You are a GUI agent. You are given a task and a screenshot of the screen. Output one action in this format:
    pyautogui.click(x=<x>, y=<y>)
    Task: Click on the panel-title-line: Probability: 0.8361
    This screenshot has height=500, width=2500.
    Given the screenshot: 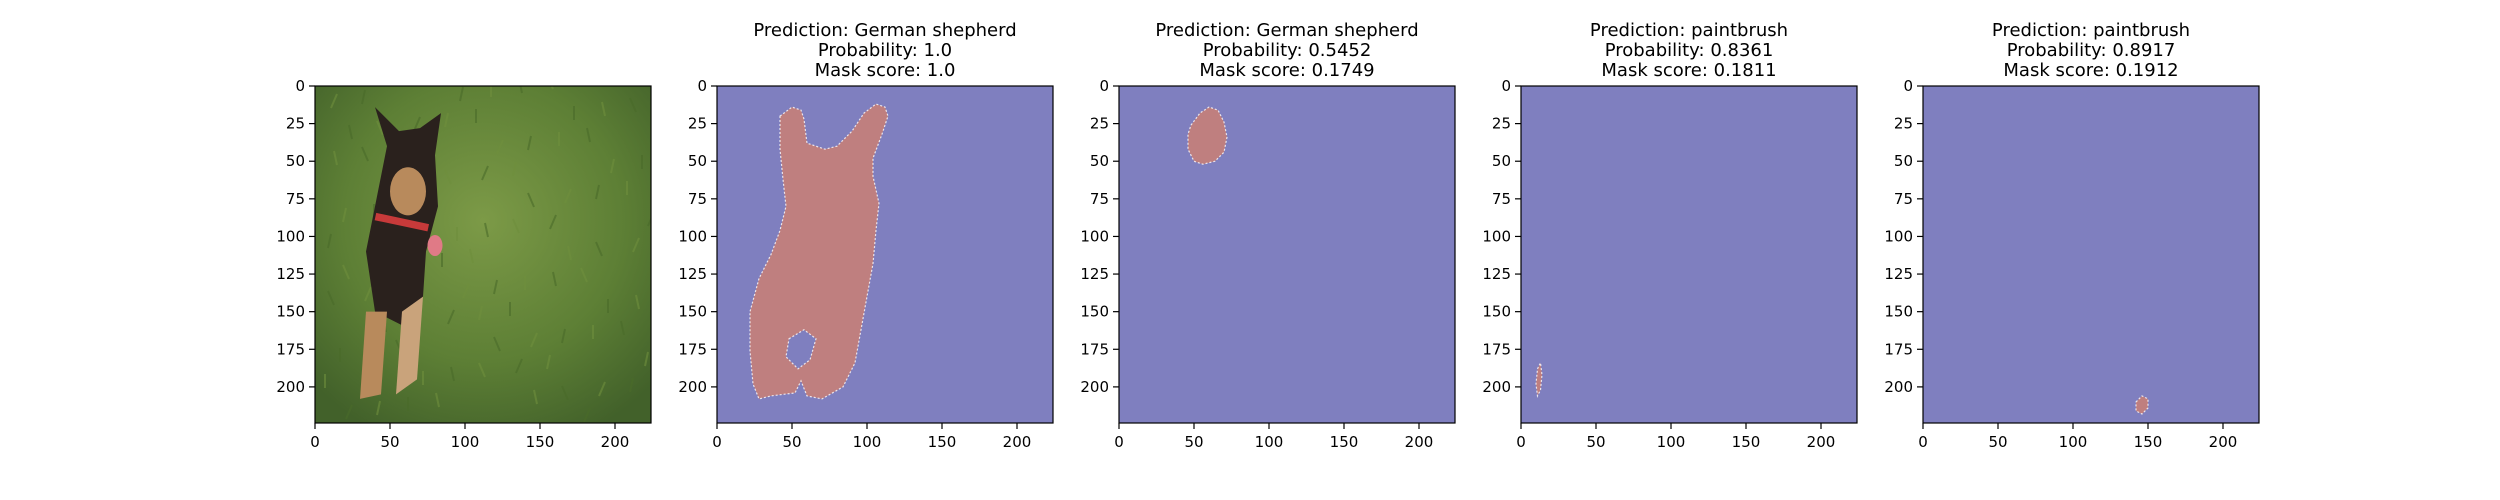 What is the action you would take?
    pyautogui.click(x=1689, y=50)
    